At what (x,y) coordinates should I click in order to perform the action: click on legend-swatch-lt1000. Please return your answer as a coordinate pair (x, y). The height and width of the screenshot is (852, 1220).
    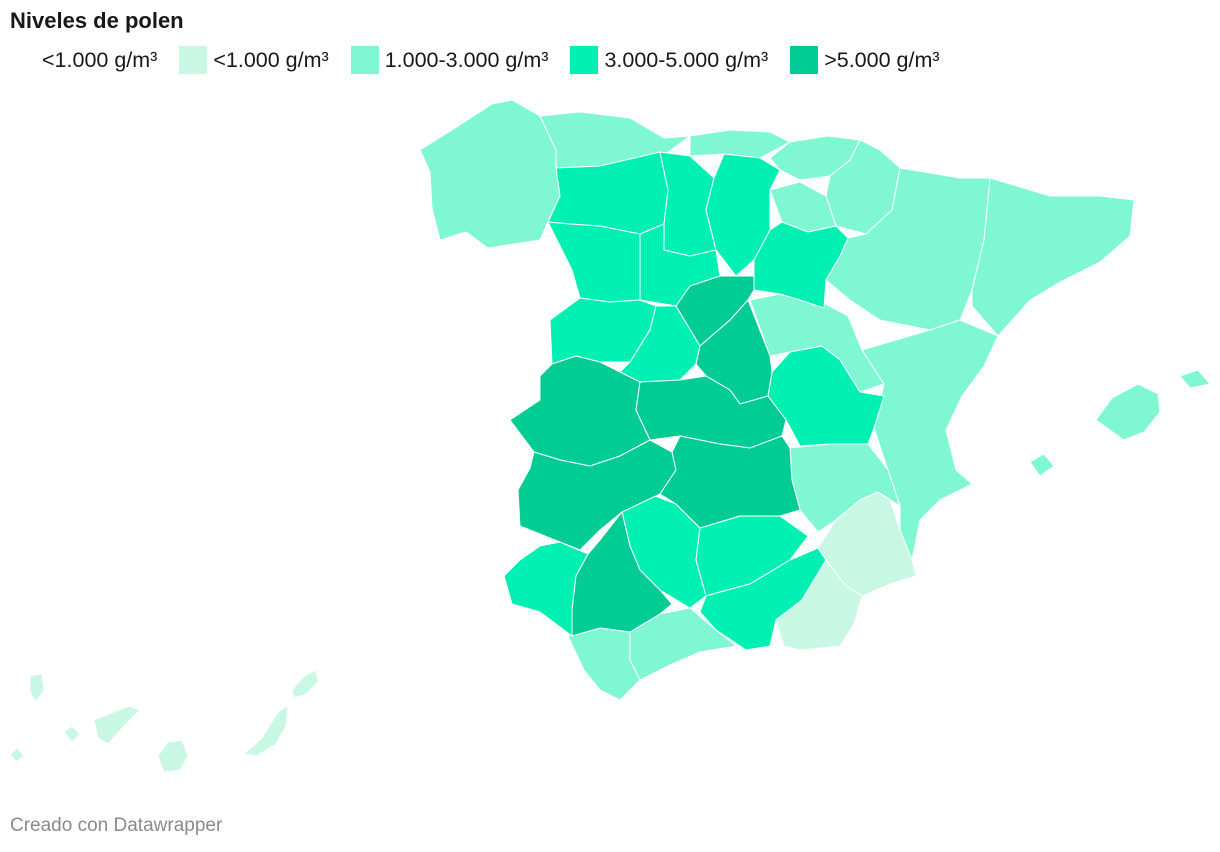
    Looking at the image, I should click on (193, 60).